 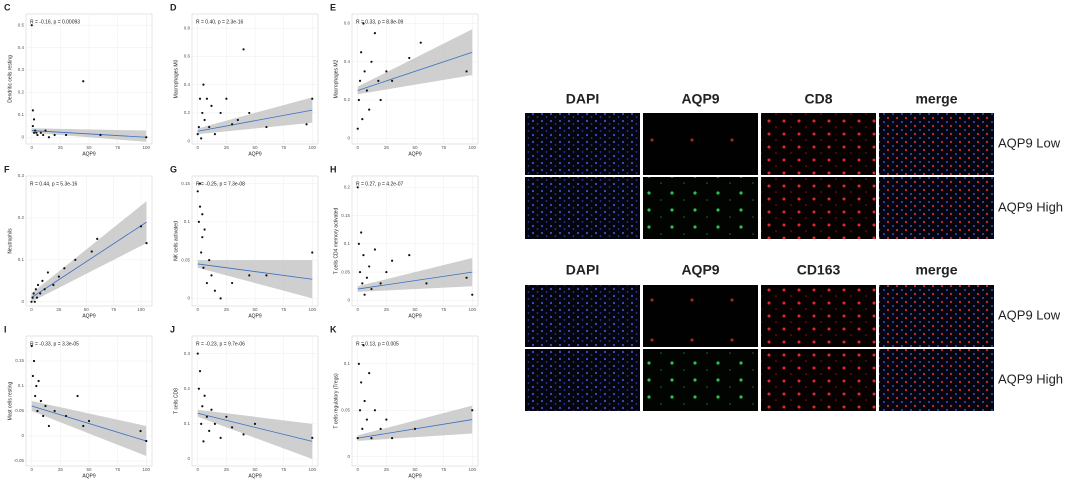 I want to click on annotation: R = 0.33, p = 8.8e-09, so click(x=379, y=22).